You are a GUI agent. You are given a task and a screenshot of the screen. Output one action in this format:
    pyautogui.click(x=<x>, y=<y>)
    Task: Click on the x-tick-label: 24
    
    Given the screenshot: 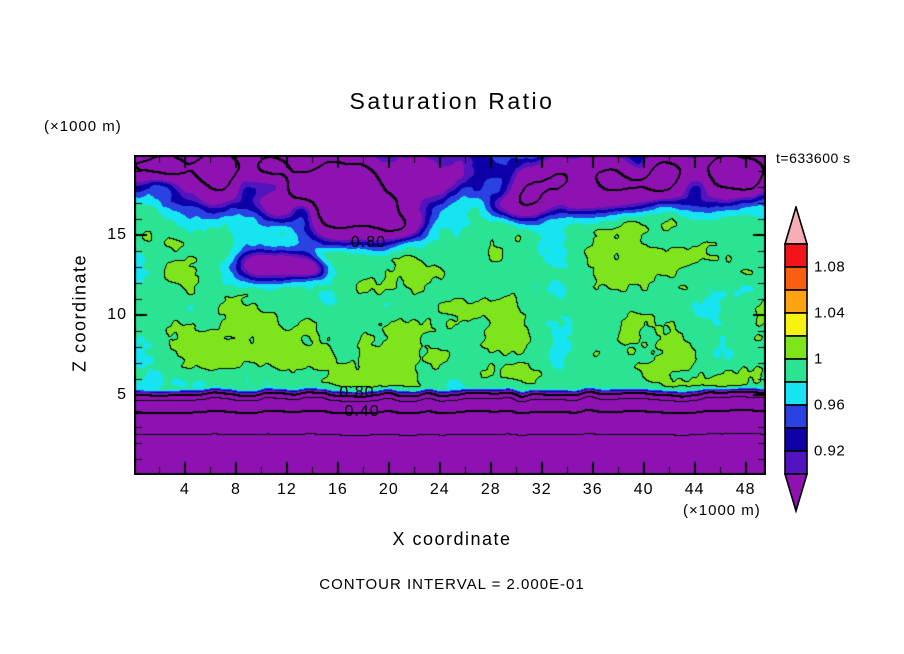 What is the action you would take?
    pyautogui.click(x=439, y=489)
    